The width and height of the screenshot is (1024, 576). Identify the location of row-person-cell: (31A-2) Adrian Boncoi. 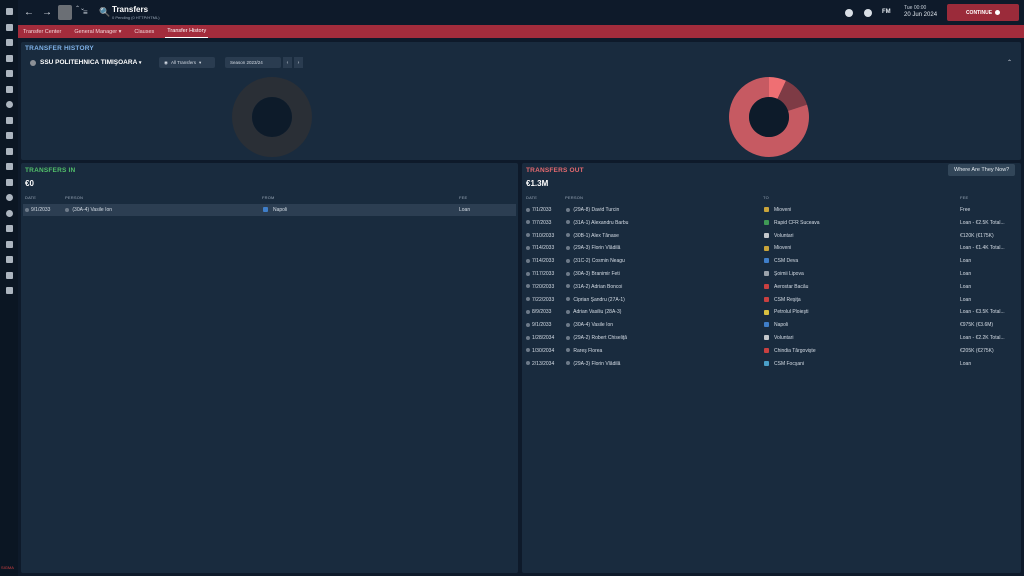
(594, 287).